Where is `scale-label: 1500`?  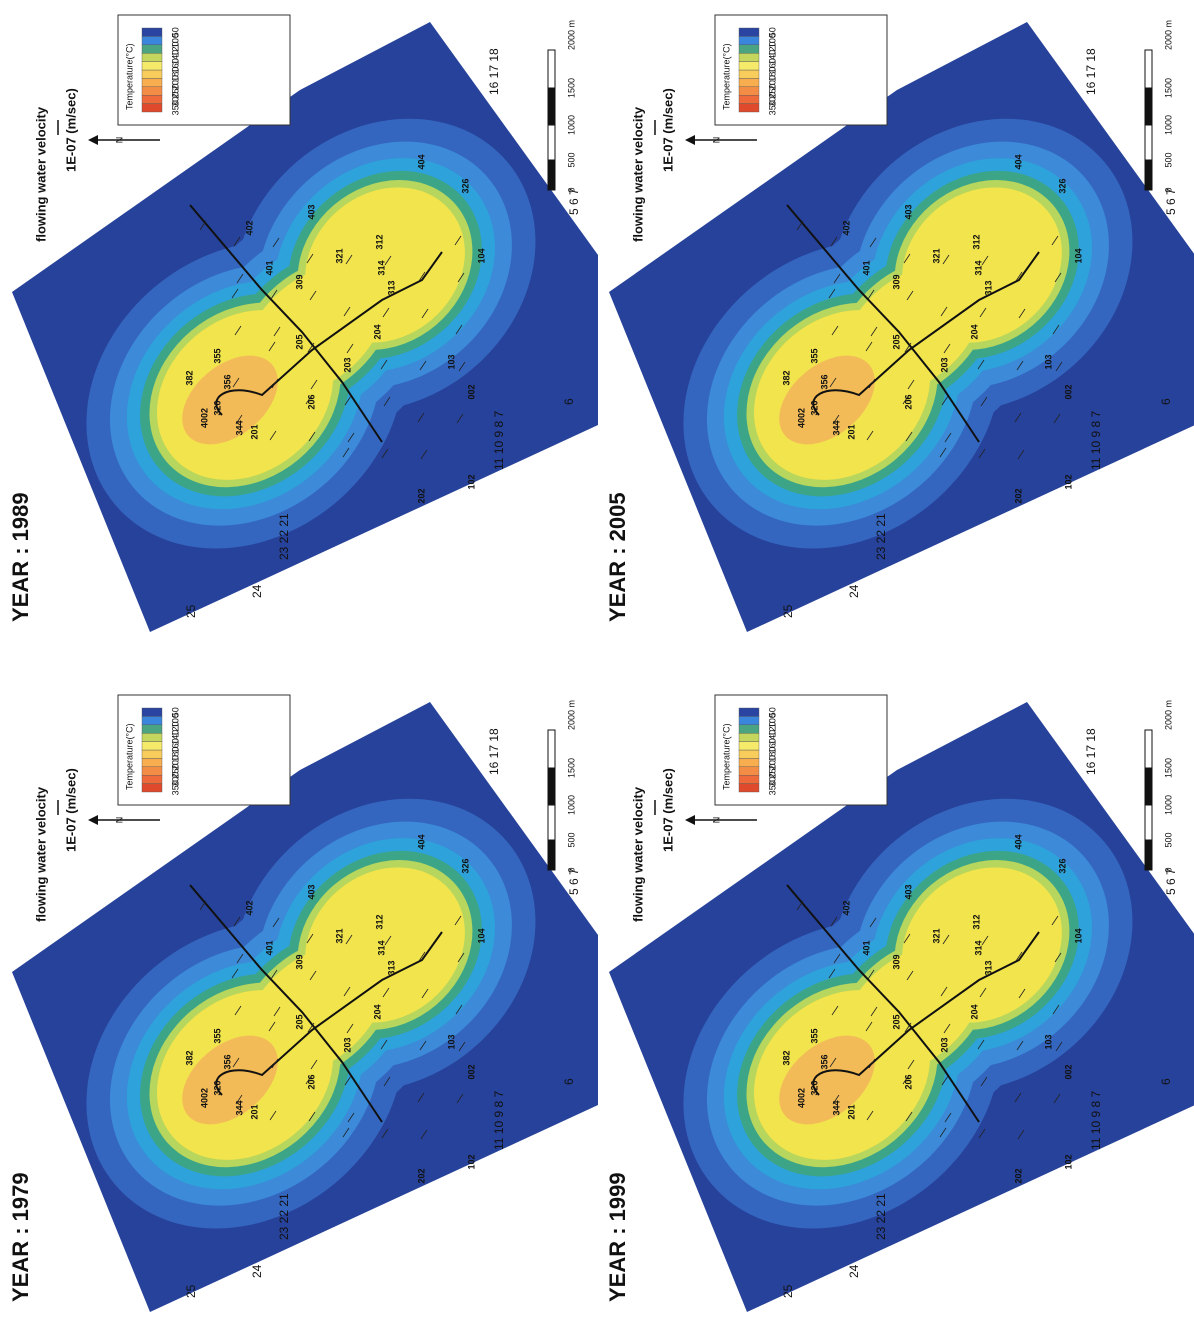
scale-label: 1500 is located at coordinates (1168, 768).